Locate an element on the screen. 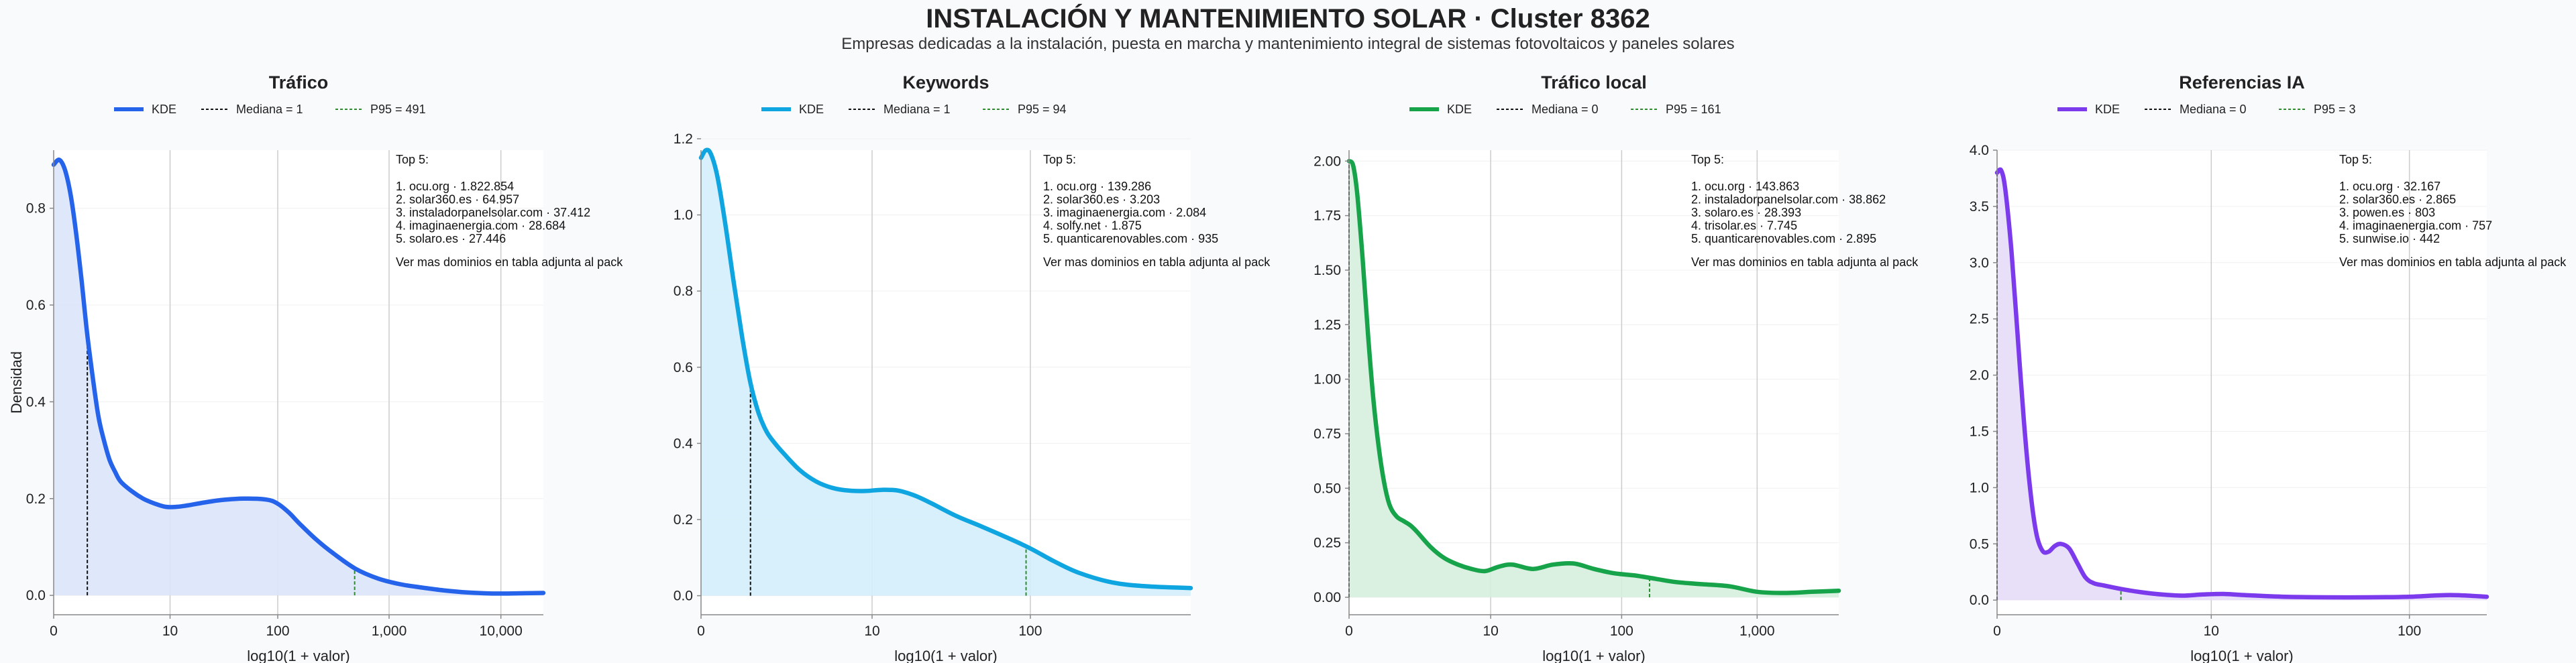  chart-legend: KDE Mediana = 0 P95 = 3 is located at coordinates (2206, 109).